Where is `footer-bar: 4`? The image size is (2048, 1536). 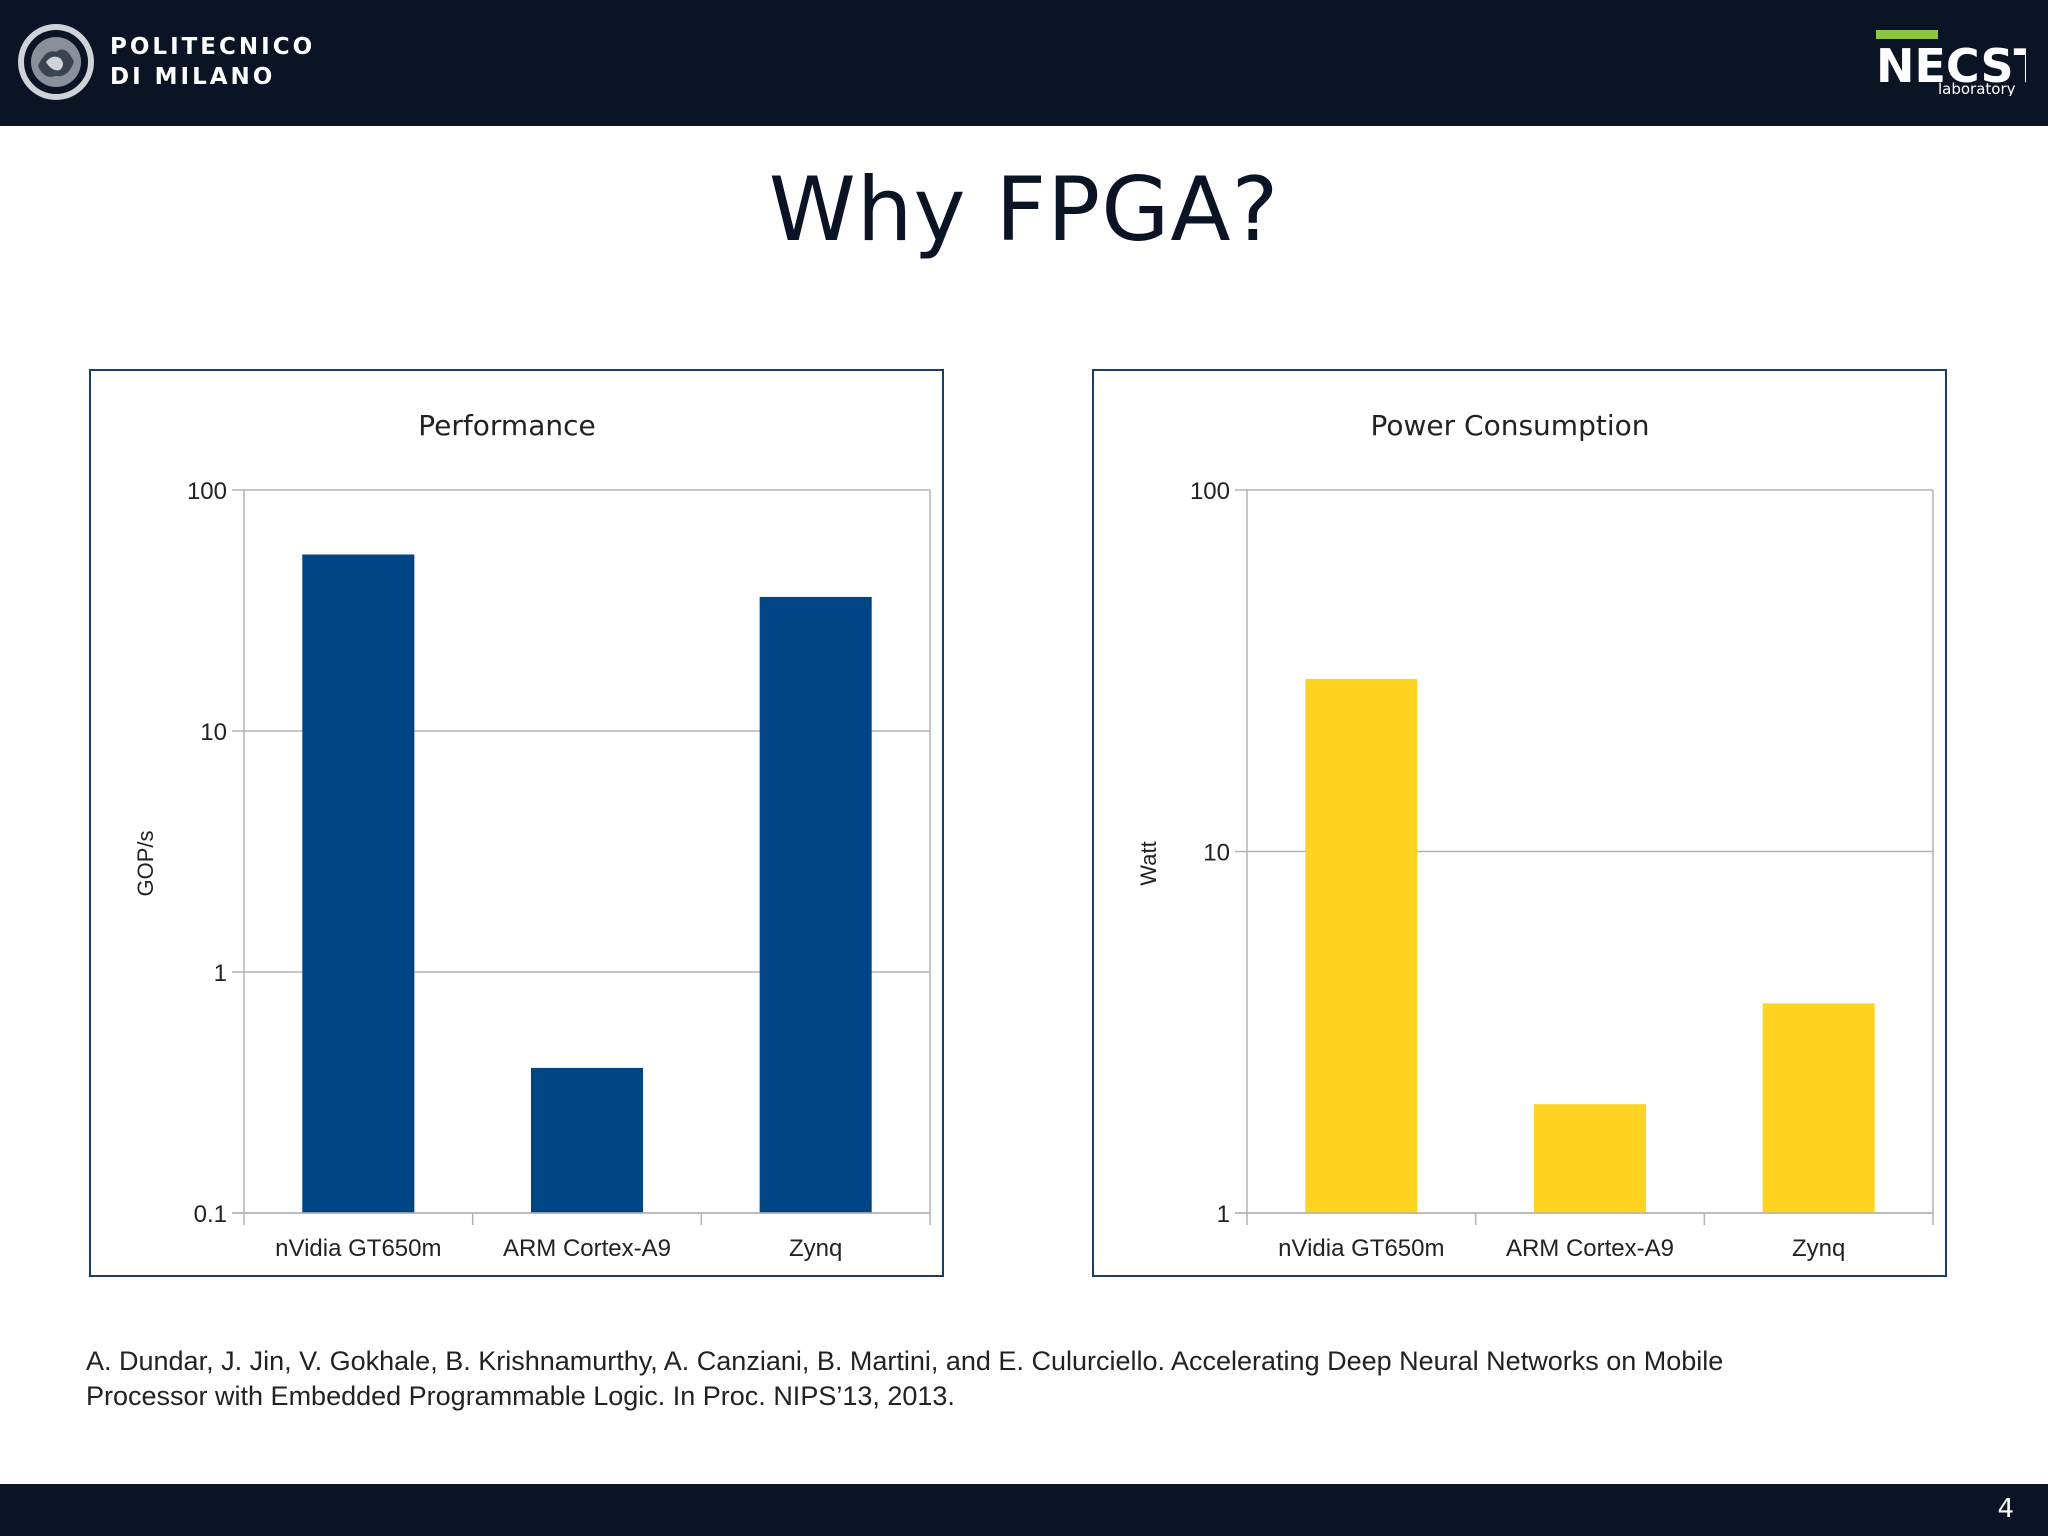 footer-bar: 4 is located at coordinates (1024, 1510).